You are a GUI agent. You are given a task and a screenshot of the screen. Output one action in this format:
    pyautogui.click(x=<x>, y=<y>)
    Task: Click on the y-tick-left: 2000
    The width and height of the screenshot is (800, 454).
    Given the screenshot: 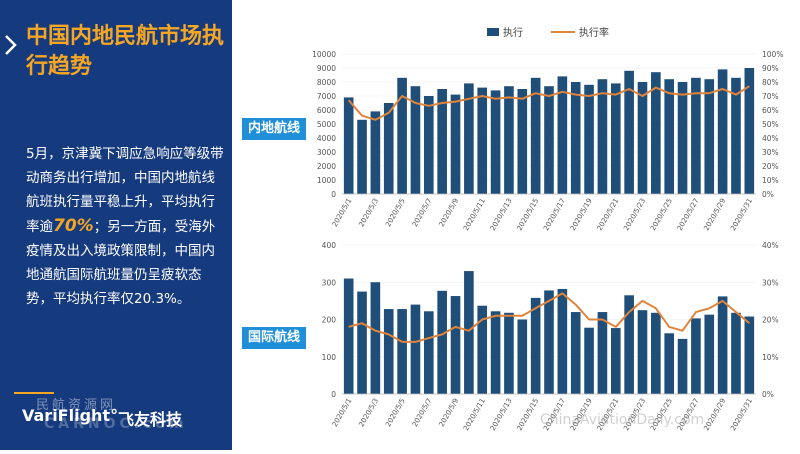 What is the action you would take?
    pyautogui.click(x=326, y=166)
    